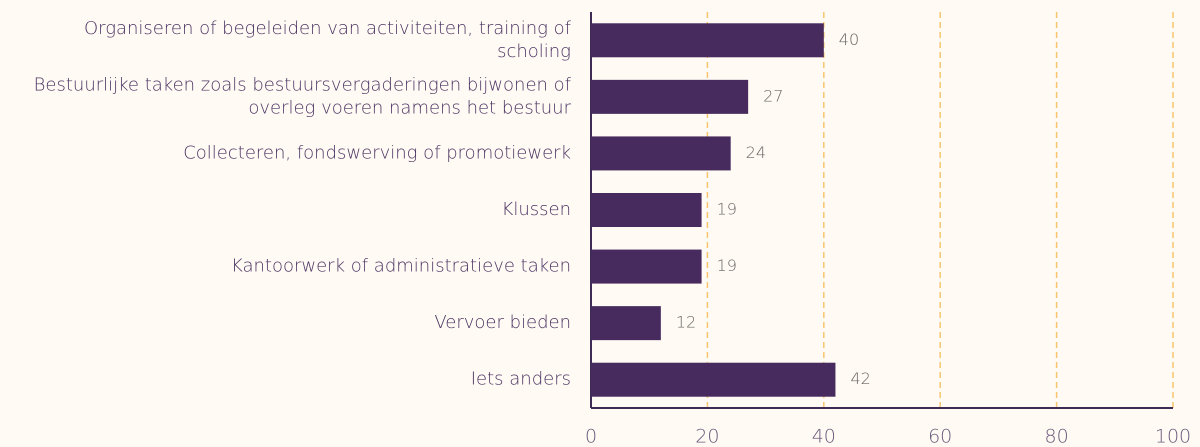  Describe the element at coordinates (401, 266) in the screenshot. I see `category-label: Kantoorwerk of administratieve taken` at that location.